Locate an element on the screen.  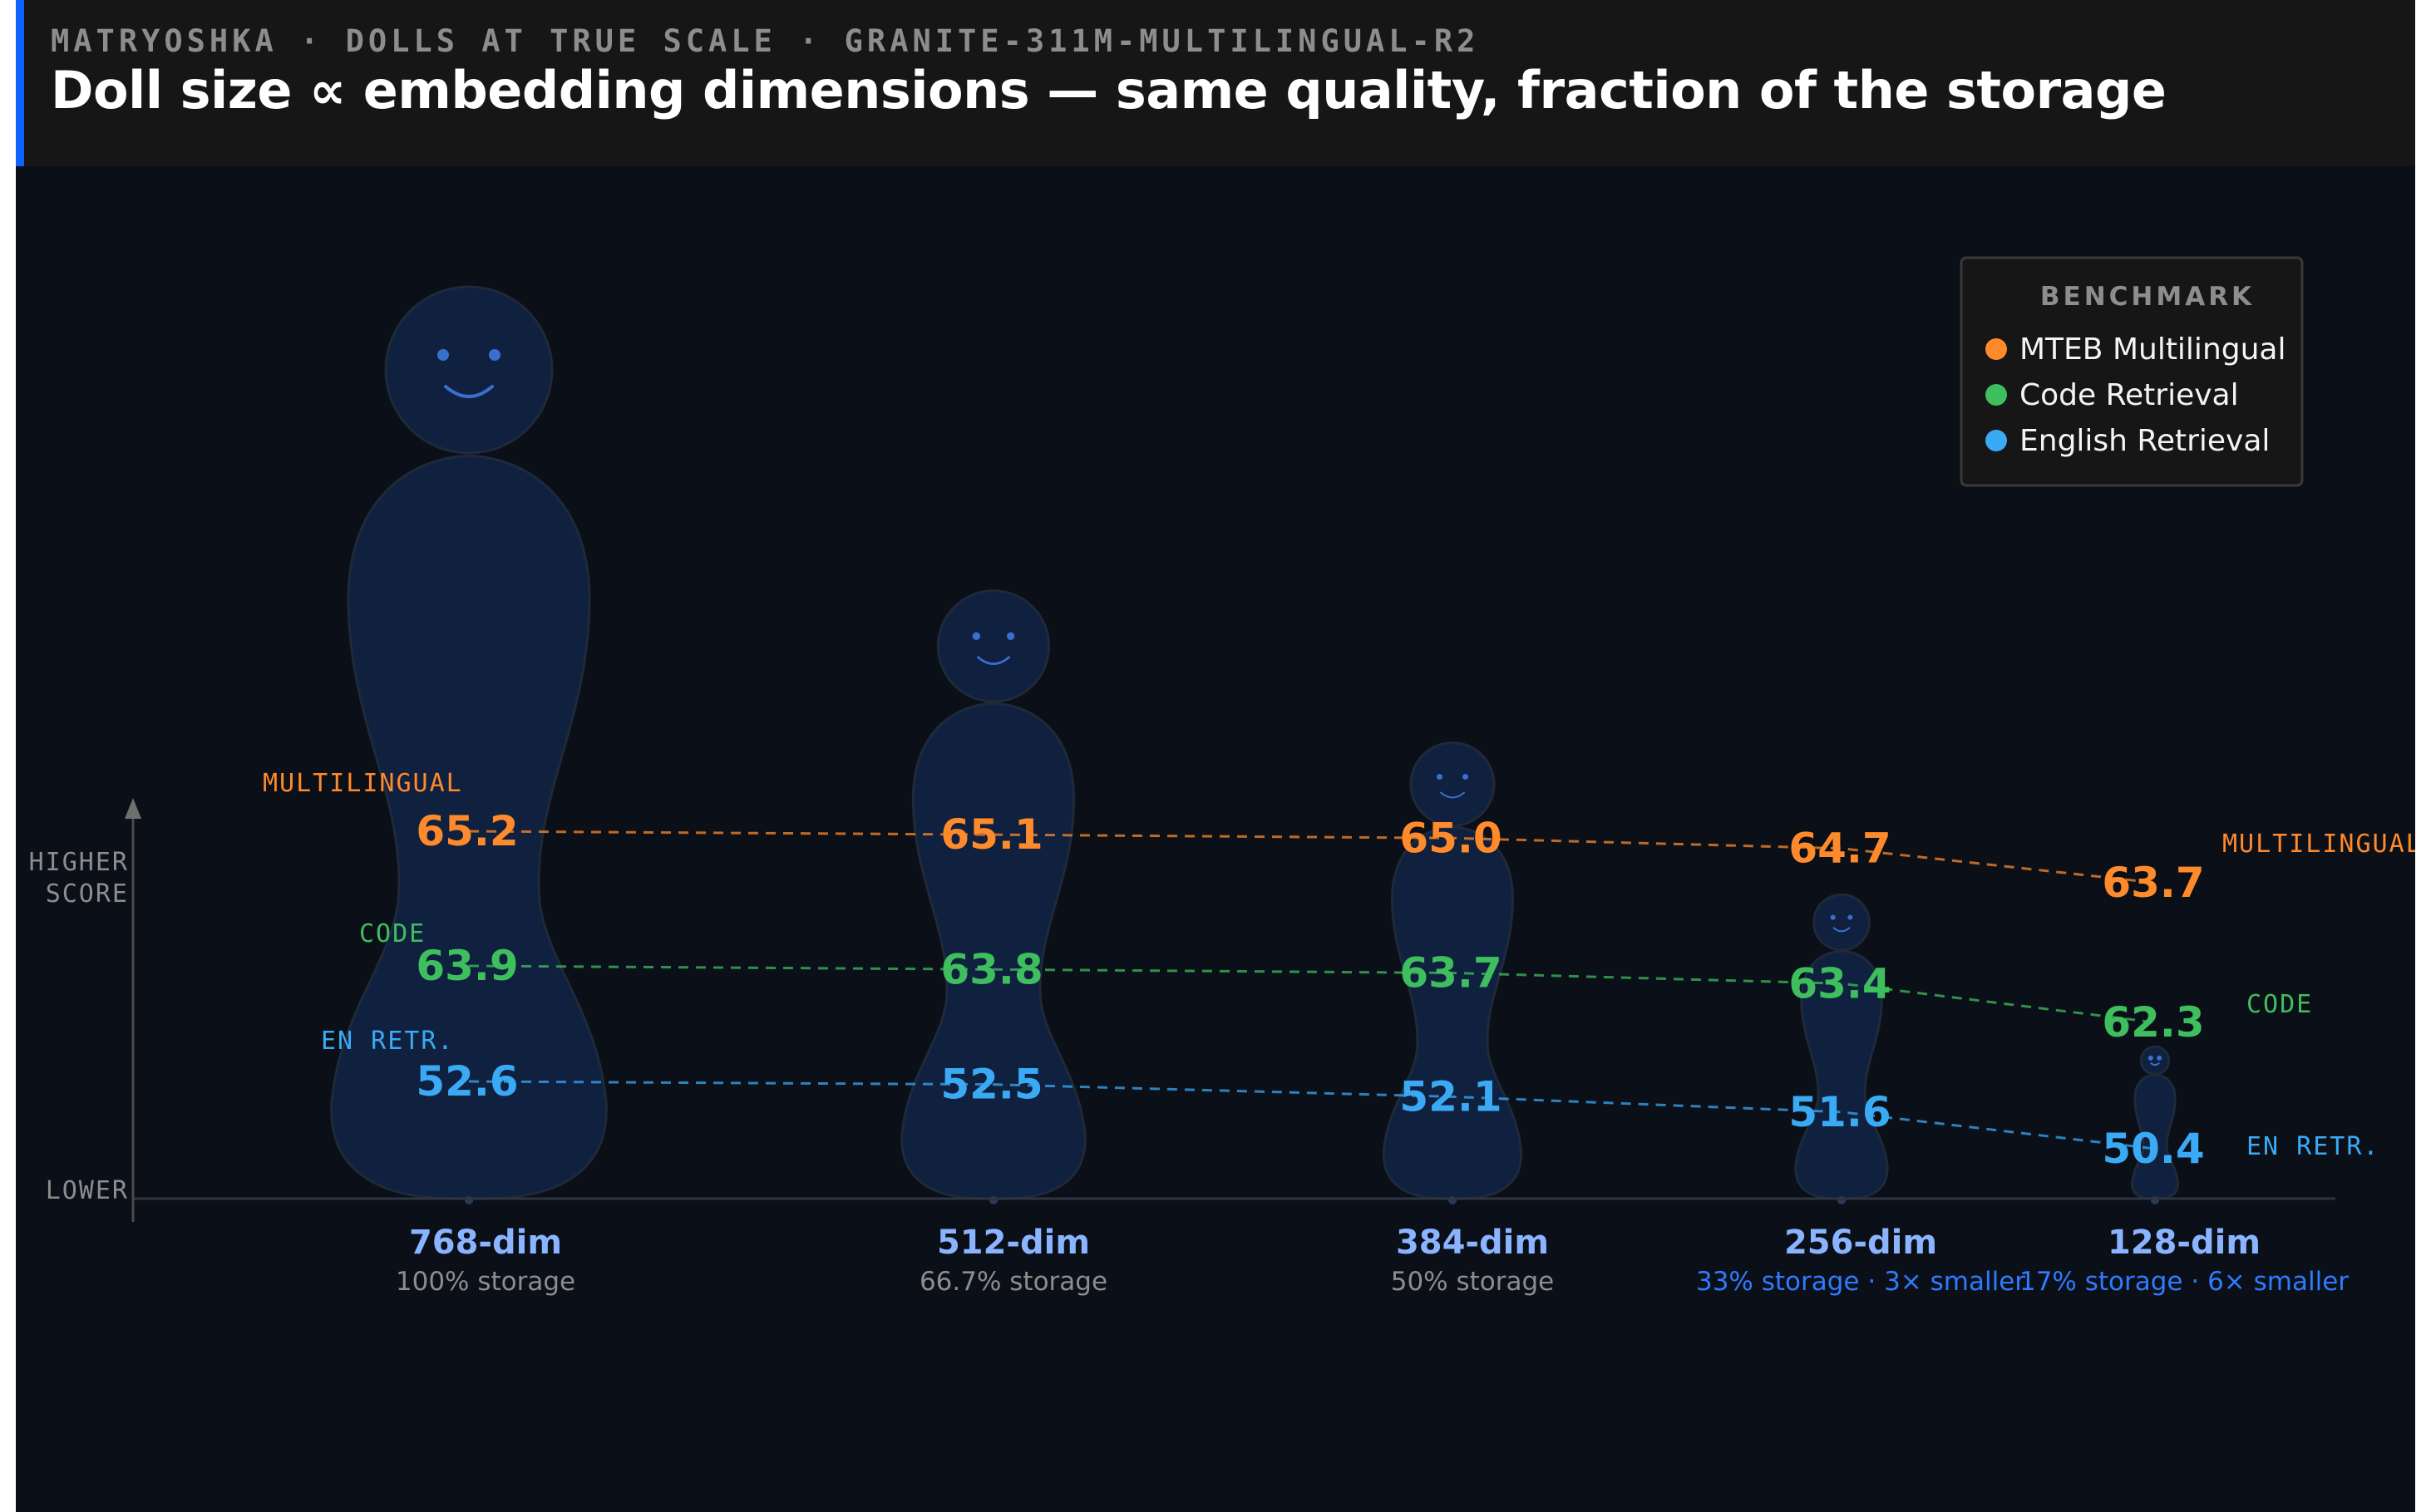
x-tick-label: 512-dim is located at coordinates (1013, 1243).